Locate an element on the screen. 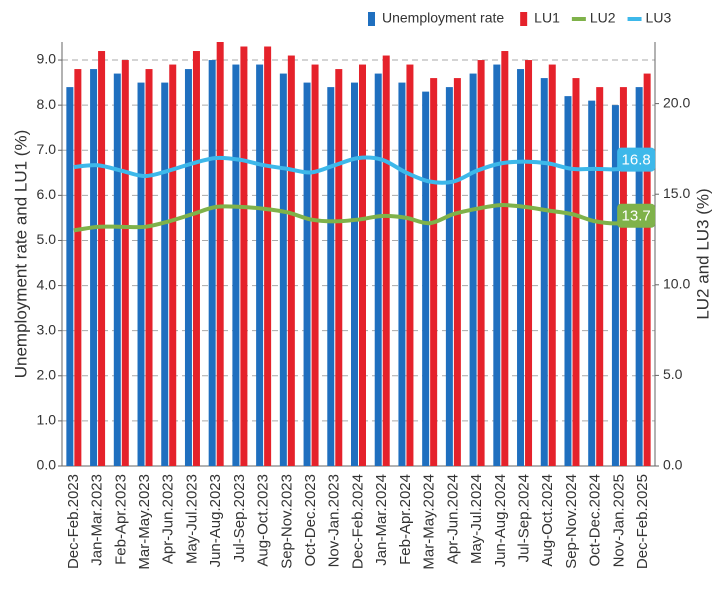 The image size is (721, 591). x-tick-label: Nov-Jan.2025 is located at coordinates (618, 520).